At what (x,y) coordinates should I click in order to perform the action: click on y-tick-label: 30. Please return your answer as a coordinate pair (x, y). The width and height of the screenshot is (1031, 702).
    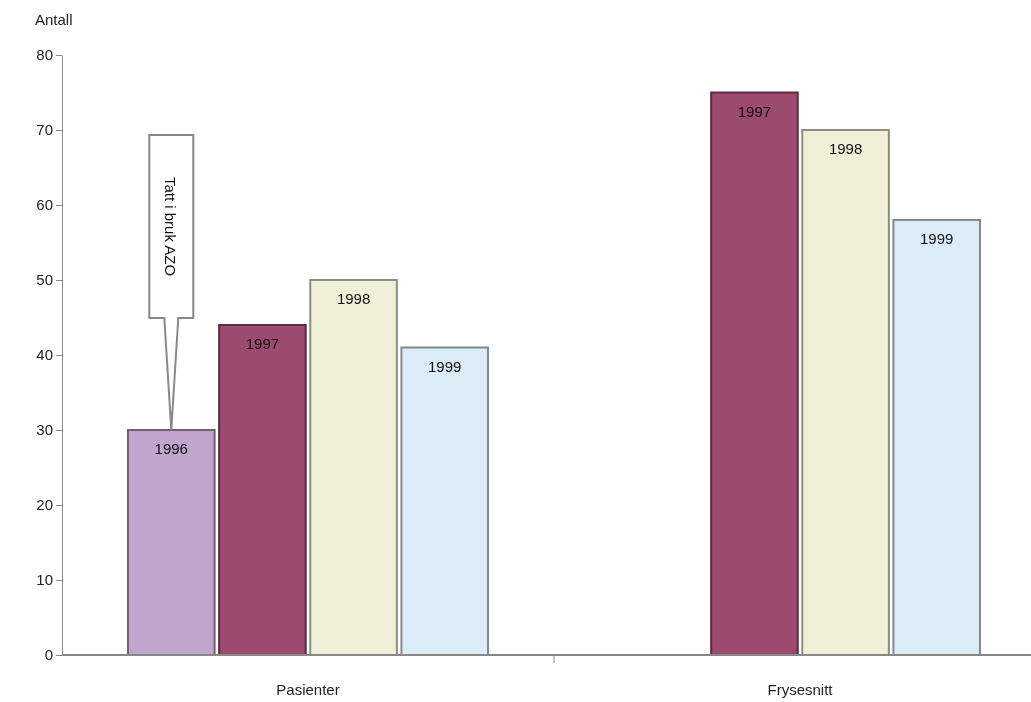
    Looking at the image, I should click on (44, 430).